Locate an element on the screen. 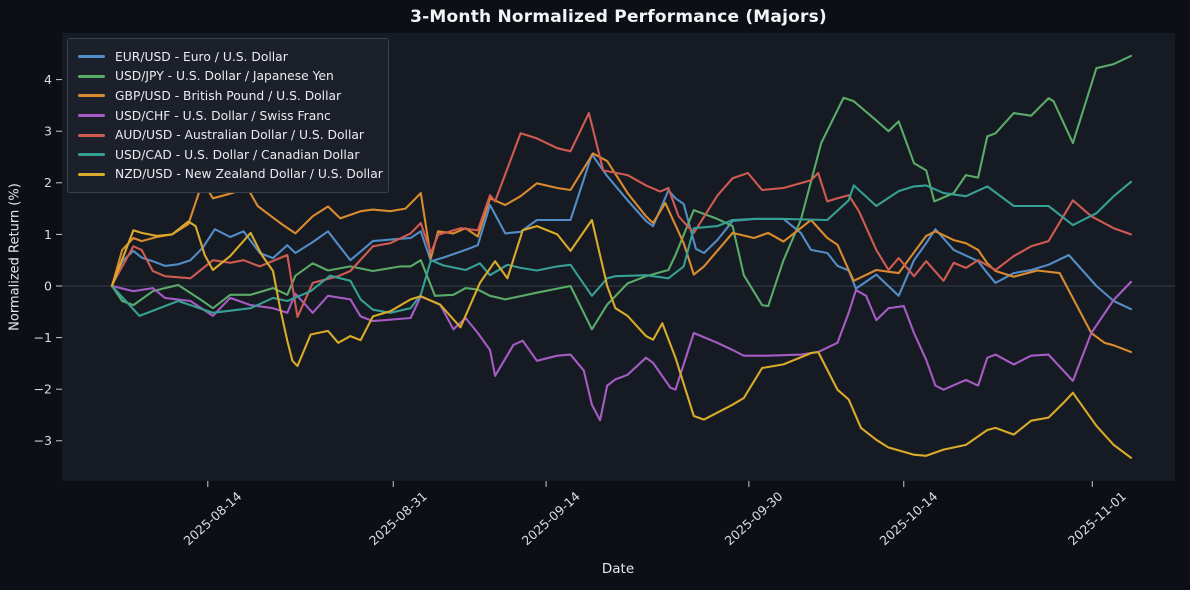 Image resolution: width=1190 pixels, height=590 pixels. legend-label: GBP/USD - British Pound / U.S. Dollar is located at coordinates (228, 95).